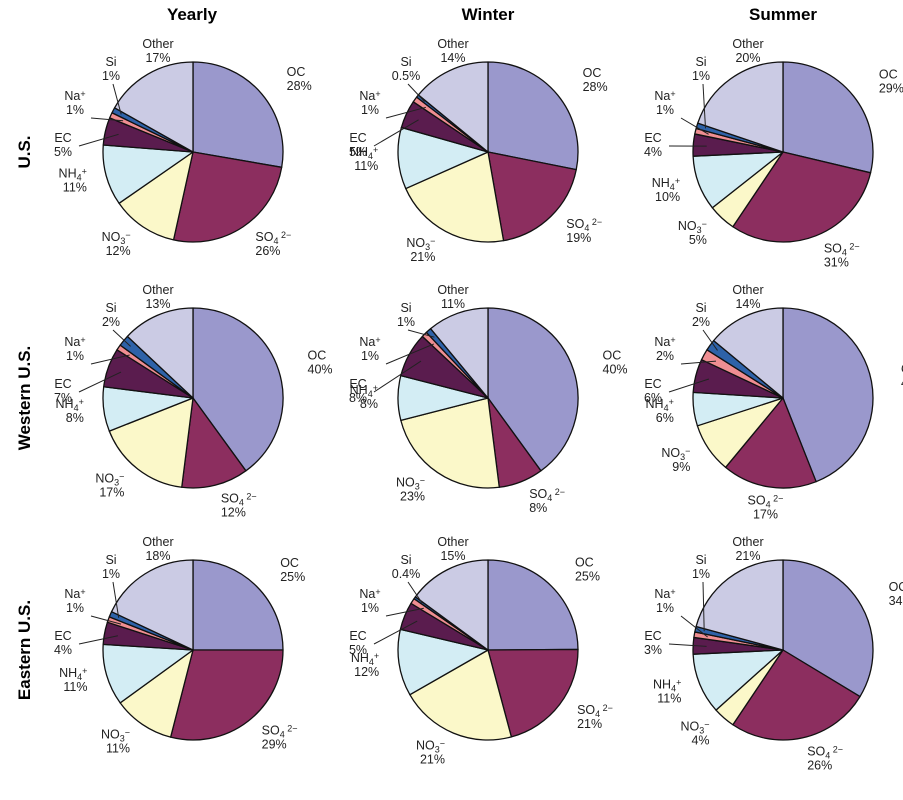  I want to click on label-value-ec: 8%, so click(358, 398).